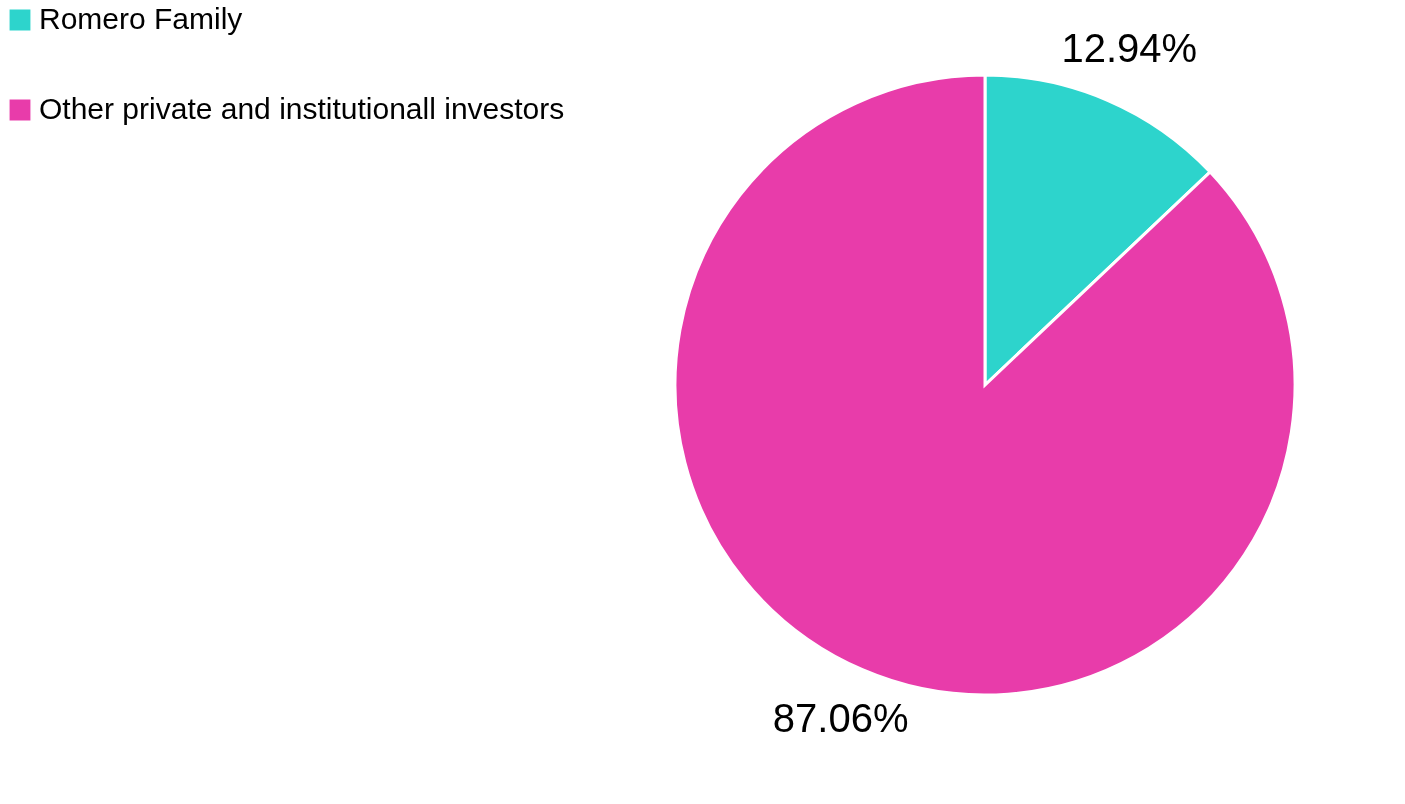  I want to click on data-label: 87.06%, so click(840, 718).